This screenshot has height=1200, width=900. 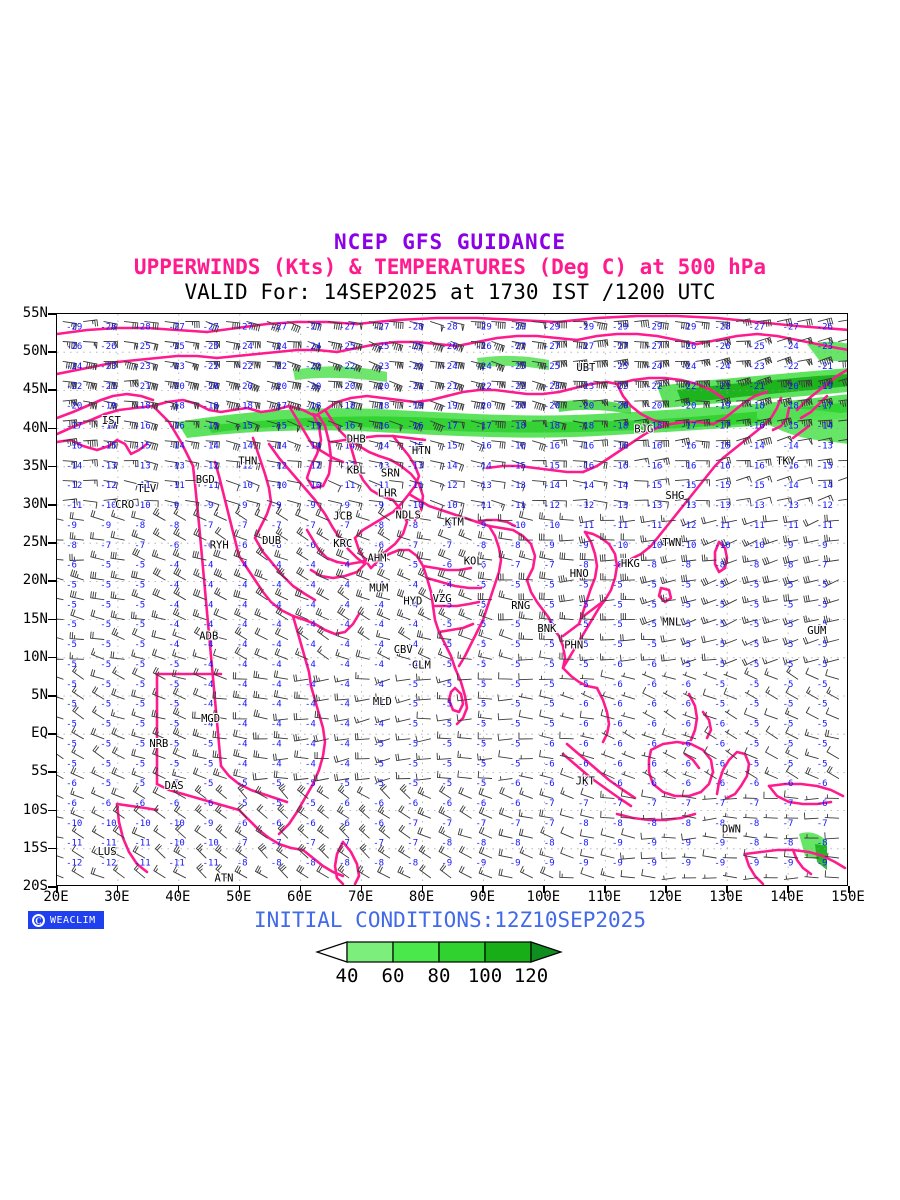 What do you see at coordinates (450, 977) in the screenshot?
I see `colorbar-tick-labels: 40 60 80 100 120` at bounding box center [450, 977].